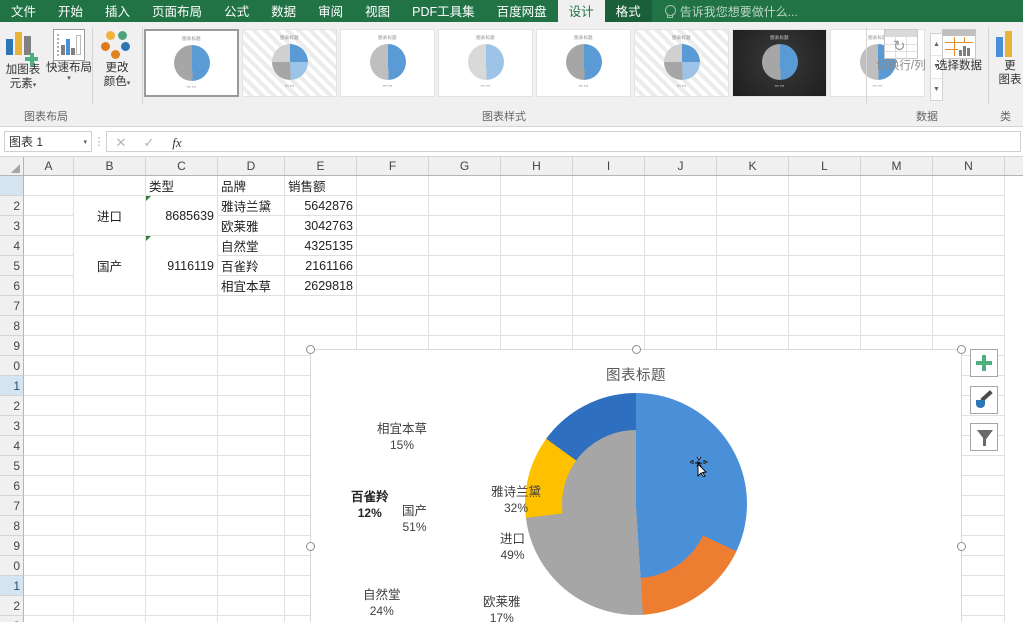  Describe the element at coordinates (628, 11) in the screenshot. I see `tab-format: 格式` at that location.